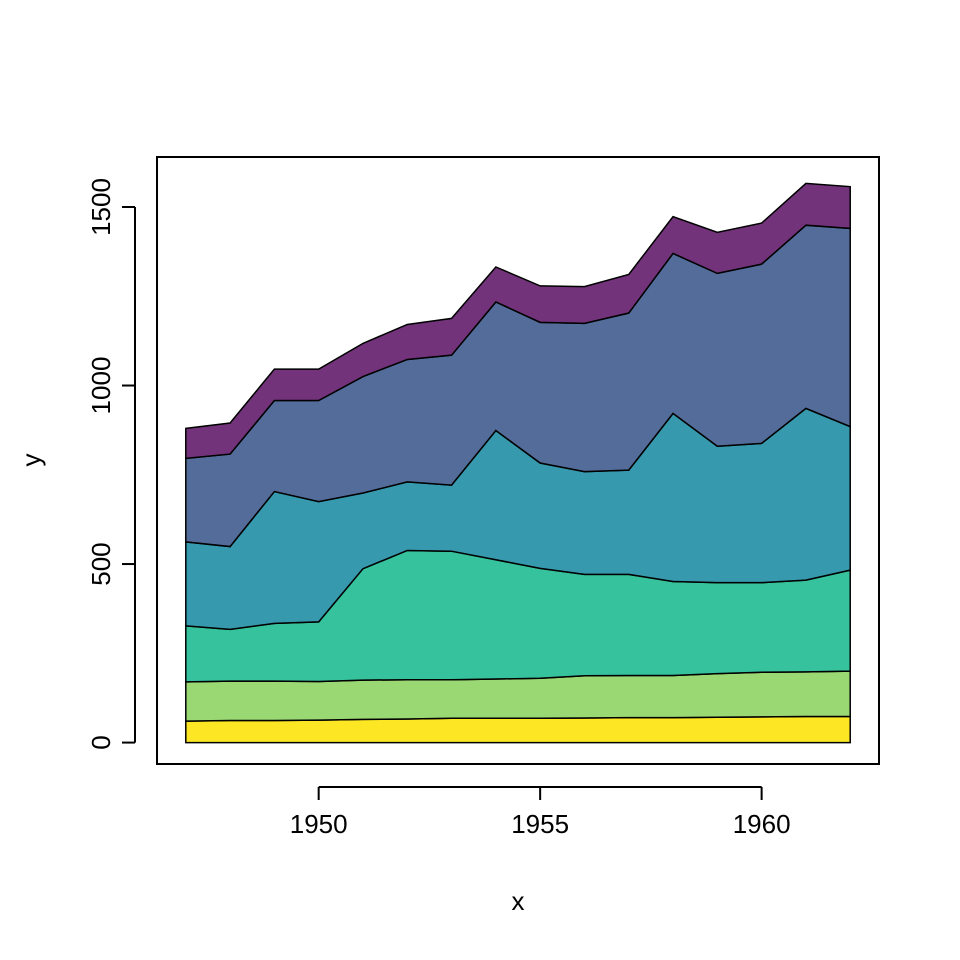 This screenshot has height=960, width=960. Describe the element at coordinates (101, 207) in the screenshot. I see `y-tick-label-1500: 1500` at that location.